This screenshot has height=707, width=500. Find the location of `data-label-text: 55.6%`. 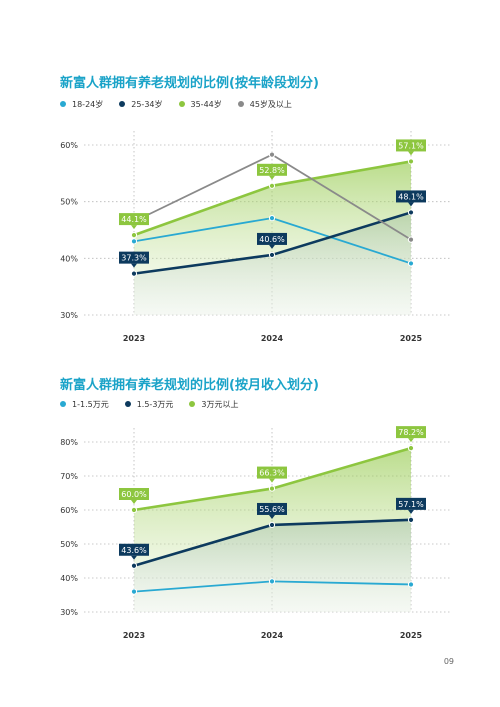

data-label-text: 55.6% is located at coordinates (272, 509).